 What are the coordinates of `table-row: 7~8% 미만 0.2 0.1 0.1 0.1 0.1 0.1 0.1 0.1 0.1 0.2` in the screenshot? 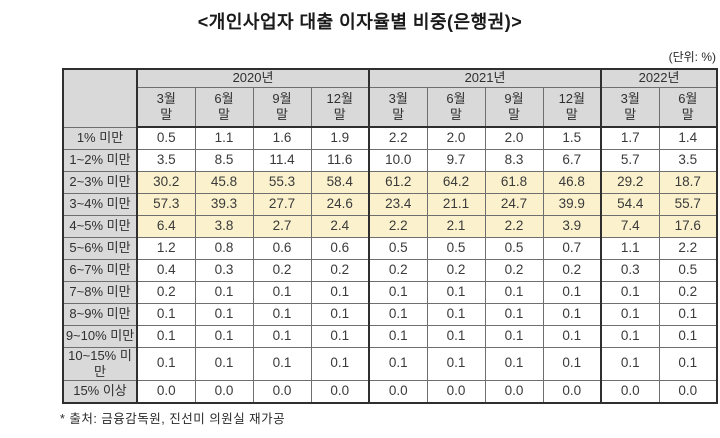 It's located at (390, 292).